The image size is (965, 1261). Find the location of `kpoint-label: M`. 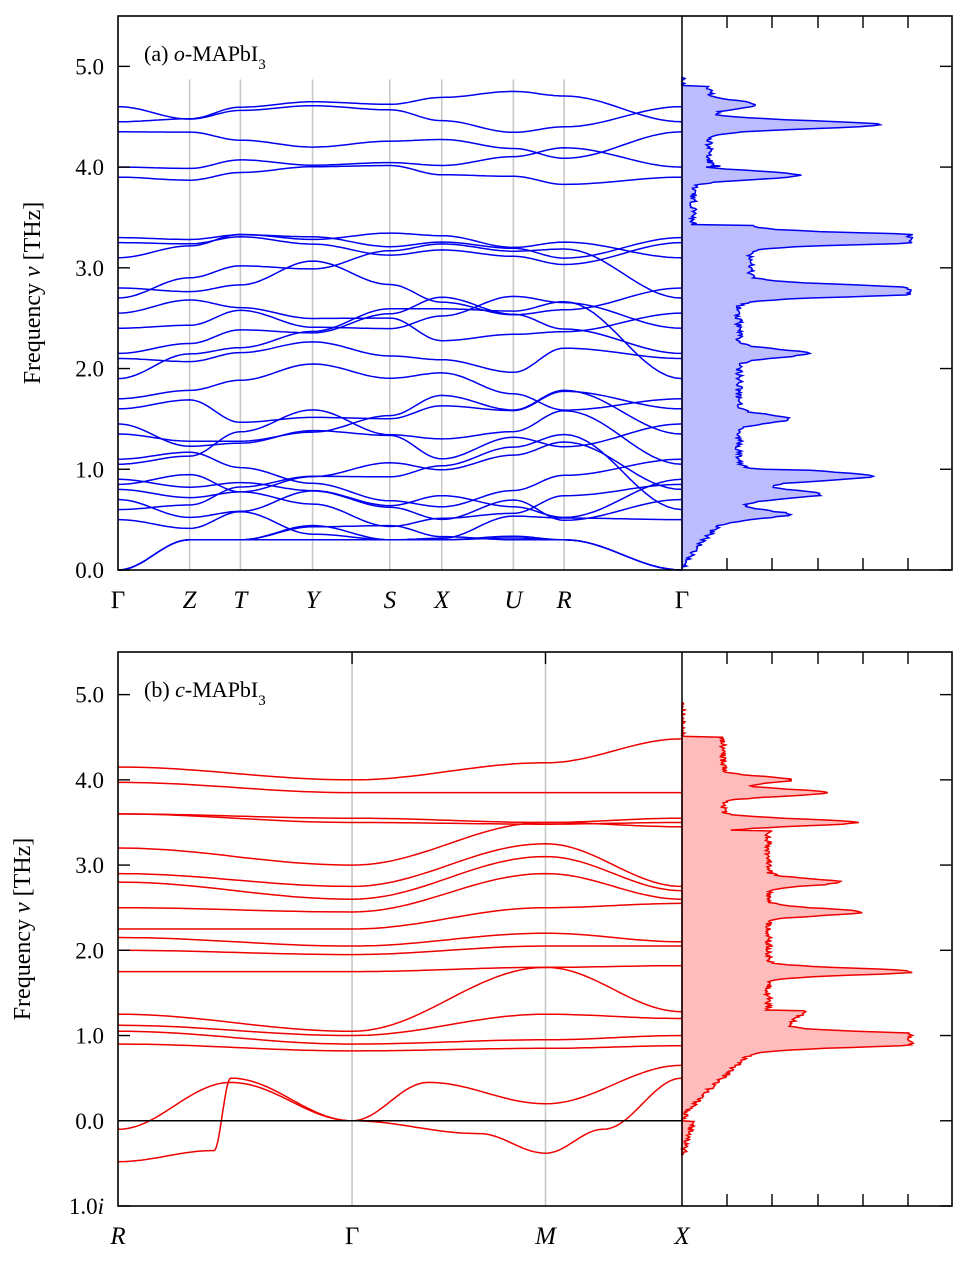

kpoint-label: M is located at coordinates (545, 1236).